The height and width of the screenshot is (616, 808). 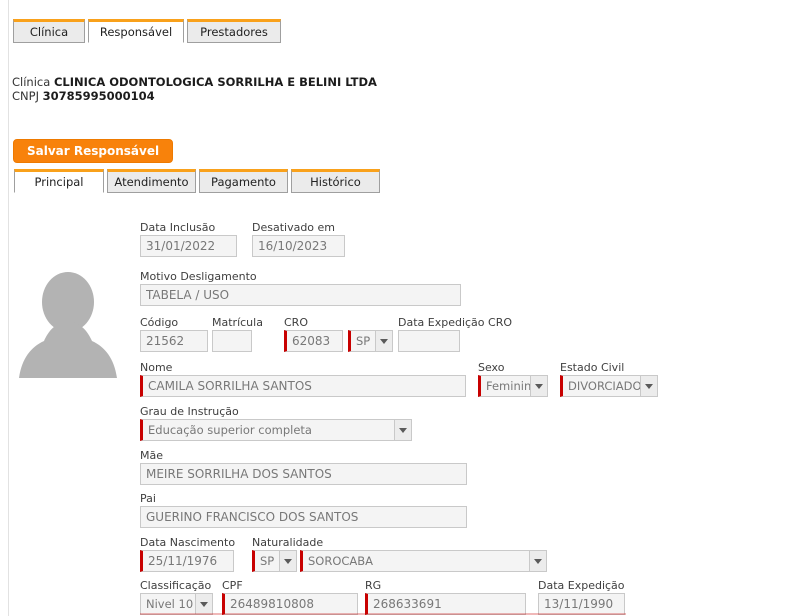 I want to click on field-data-nascimento: Data Nascimento, so click(x=188, y=554).